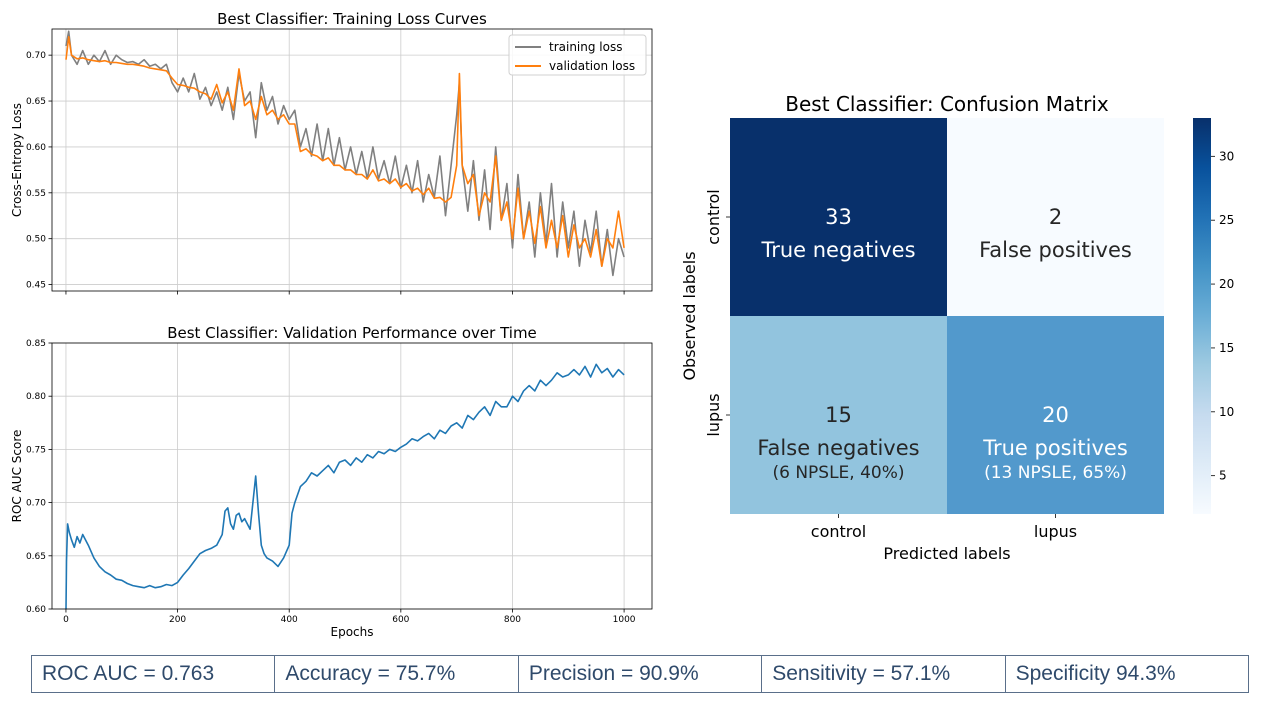  Describe the element at coordinates (36, 397) in the screenshot. I see `auc-chart-y-tick-label: 0.80` at that location.